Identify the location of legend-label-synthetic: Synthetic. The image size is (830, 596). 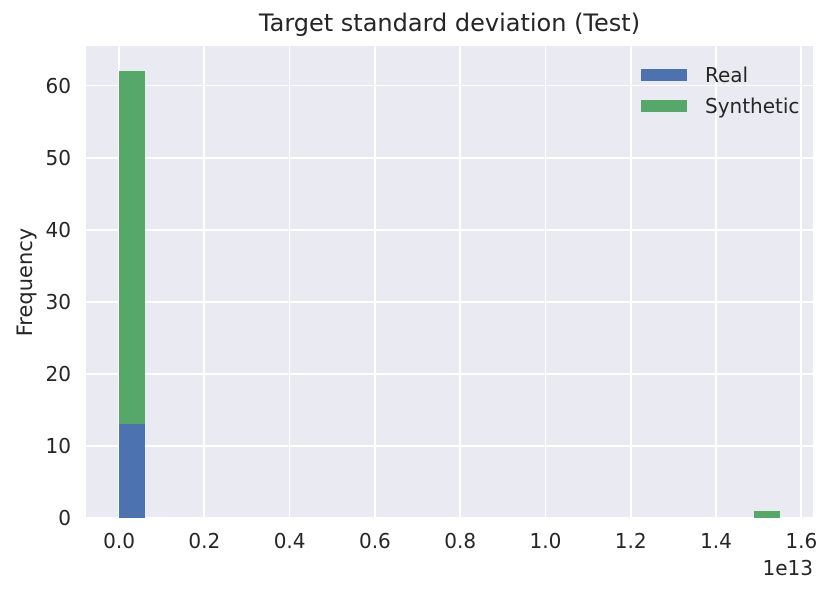
(752, 105).